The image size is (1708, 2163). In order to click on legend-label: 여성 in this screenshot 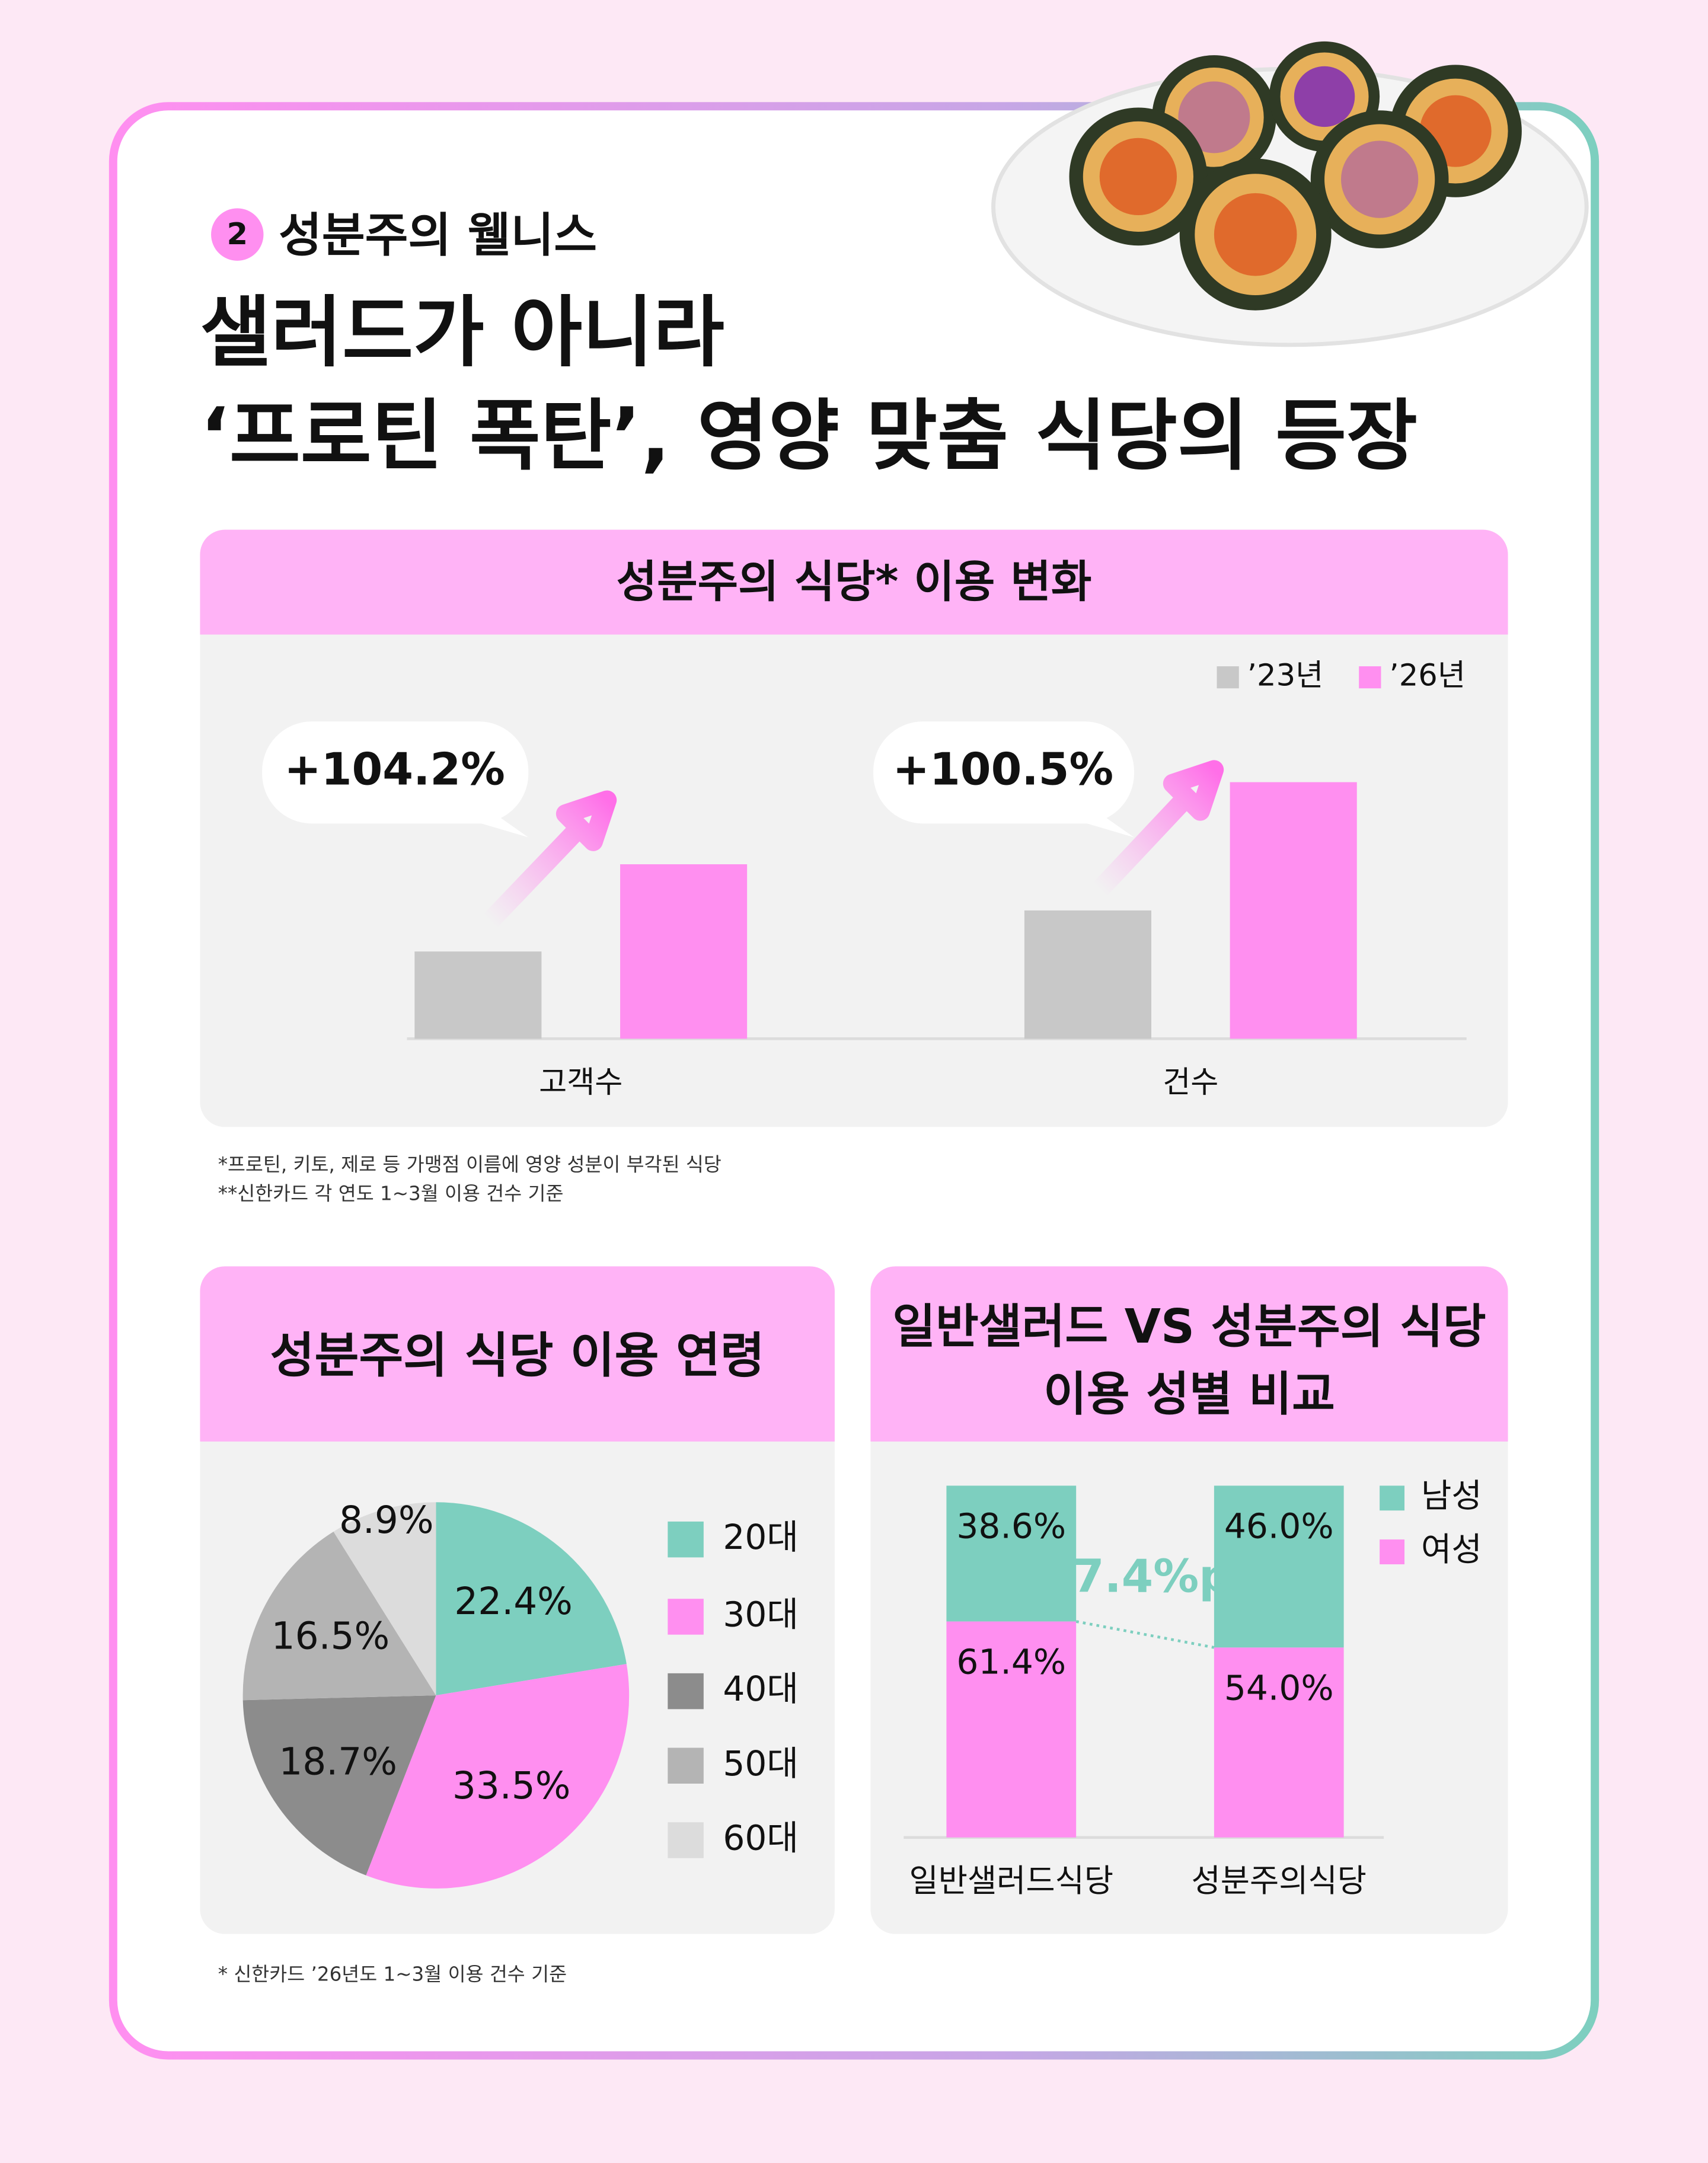, I will do `click(1451, 1550)`.